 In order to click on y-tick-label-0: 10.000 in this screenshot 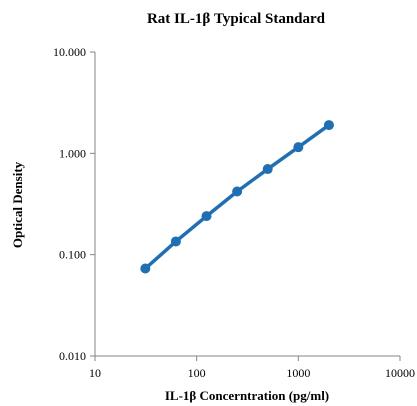, I will do `click(69, 52)`.